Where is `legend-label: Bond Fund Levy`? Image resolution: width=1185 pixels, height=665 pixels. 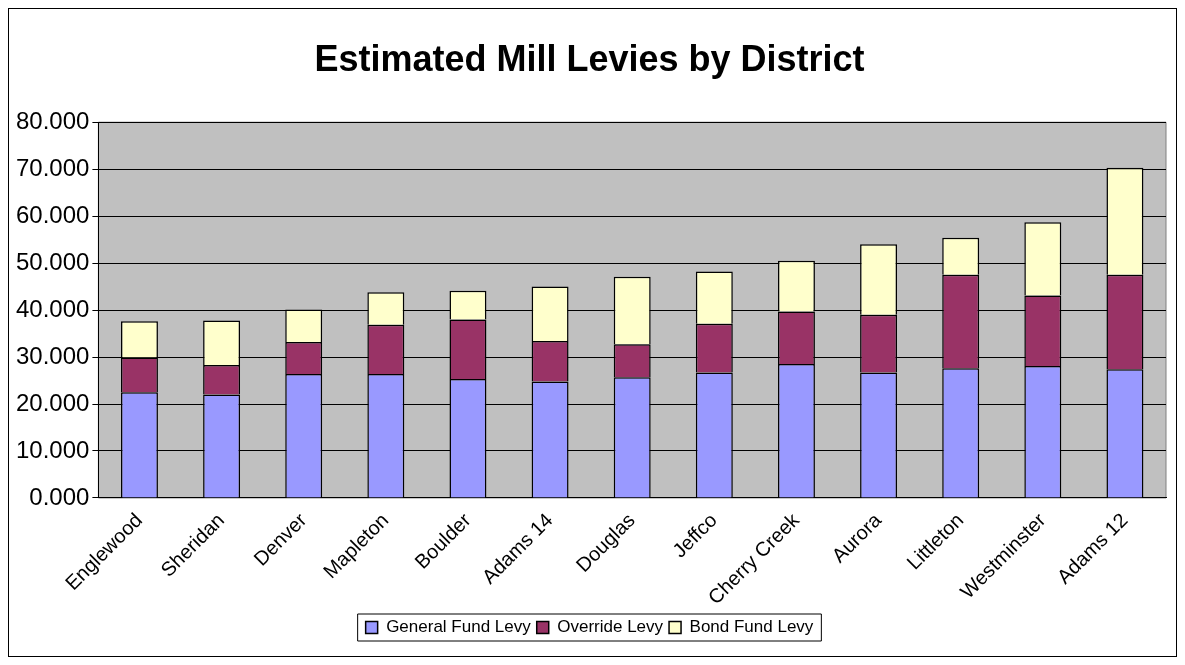
legend-label: Bond Fund Levy is located at coordinates (751, 627).